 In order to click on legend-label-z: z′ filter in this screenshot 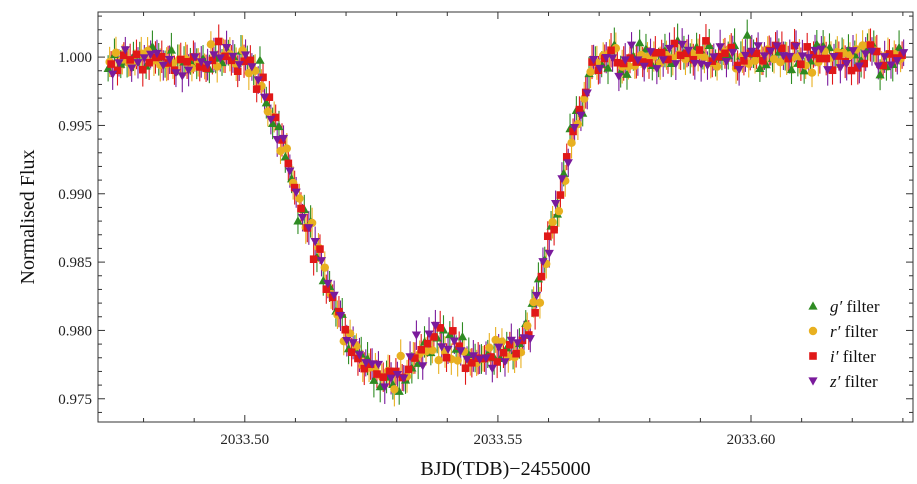, I will do `click(853, 381)`.